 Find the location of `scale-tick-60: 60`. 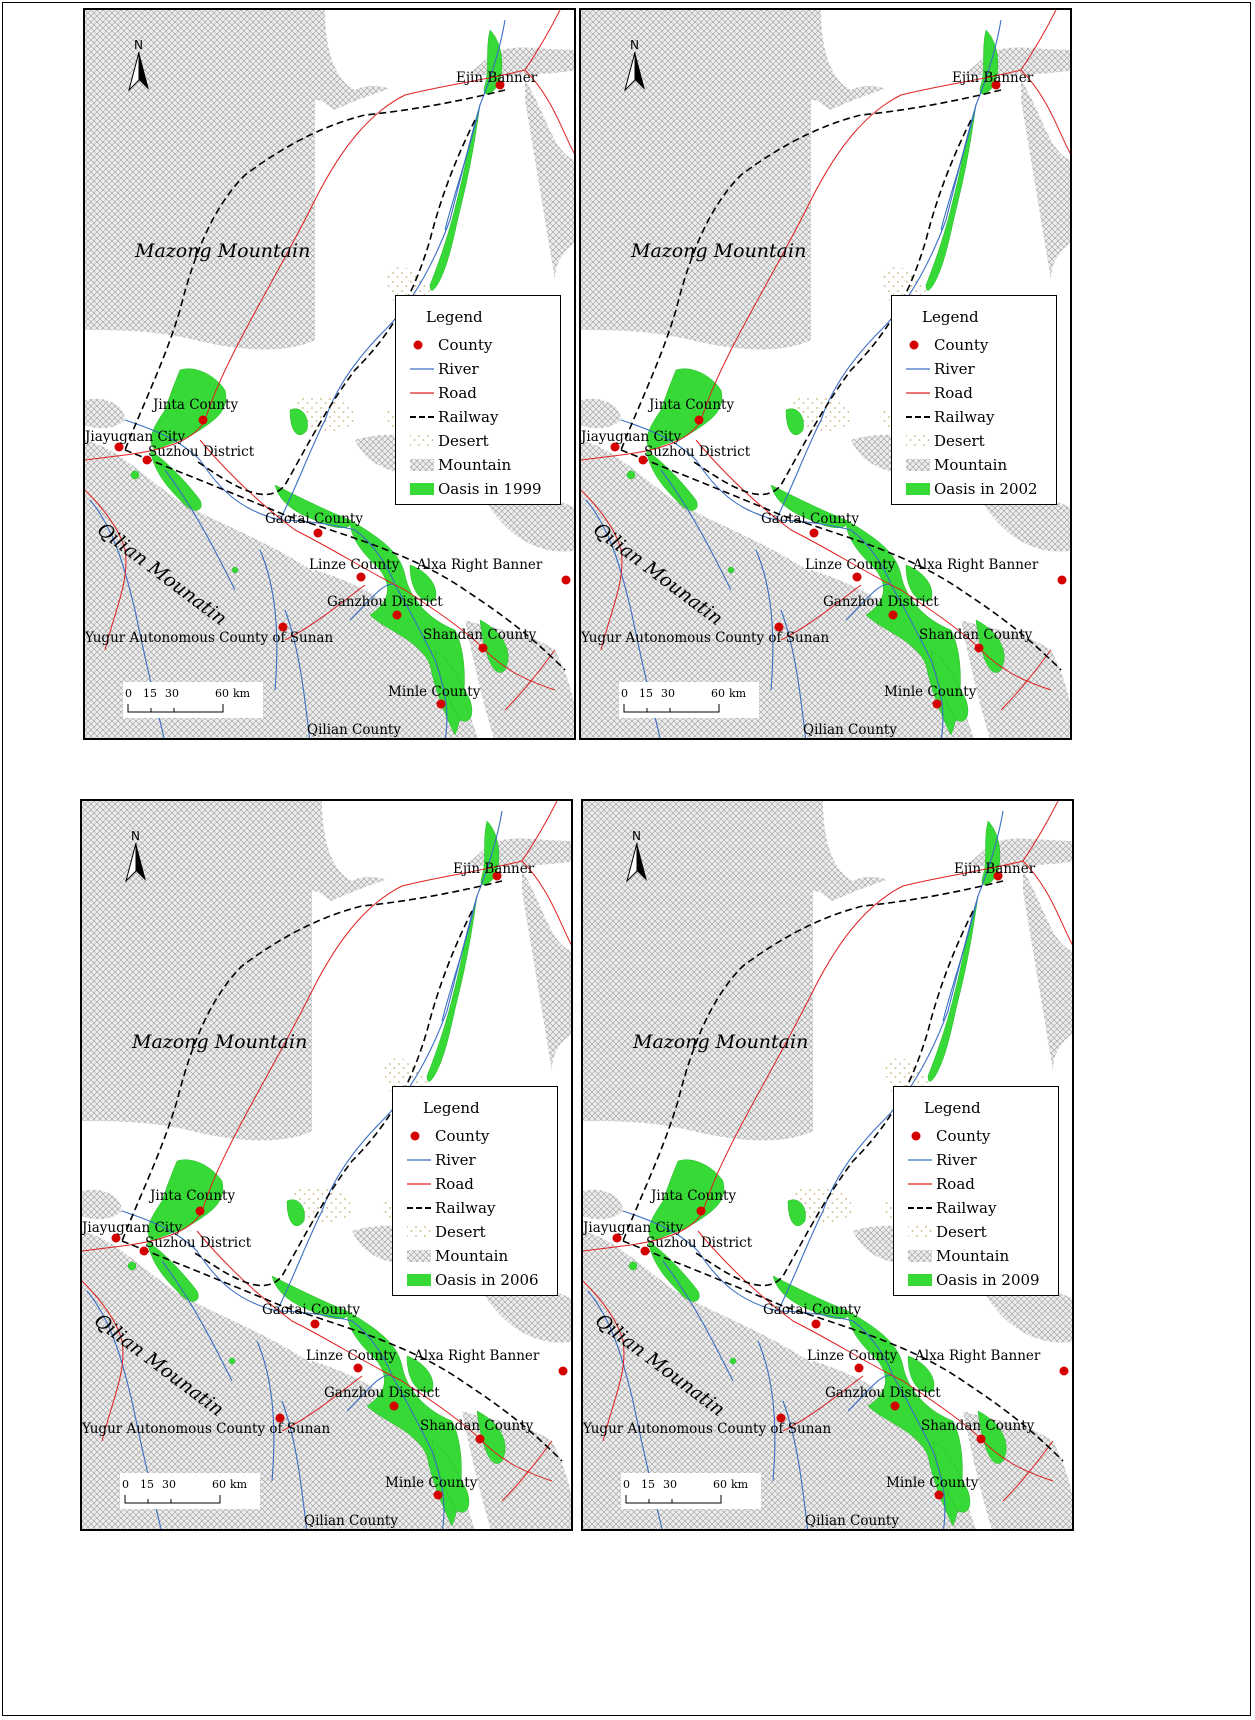

scale-tick-60: 60 is located at coordinates (720, 1484).